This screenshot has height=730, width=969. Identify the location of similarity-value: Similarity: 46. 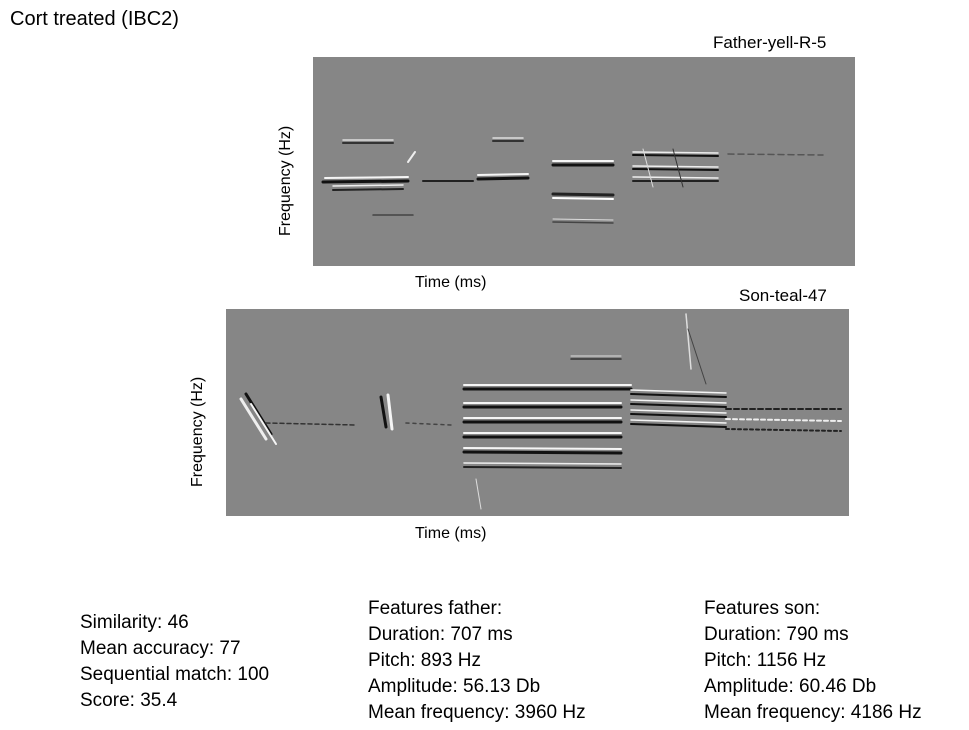
(134, 622).